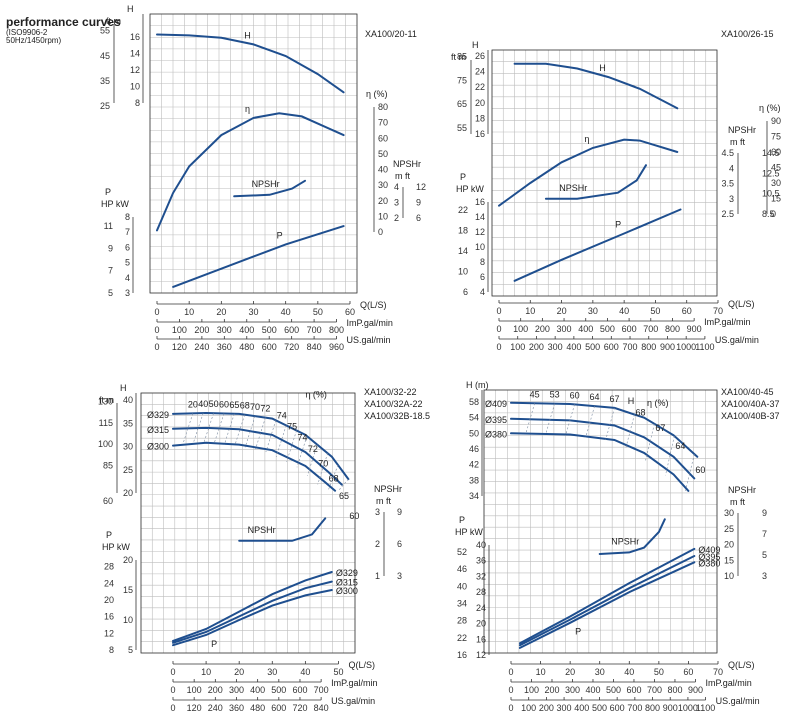 Image resolution: width=791 pixels, height=715 pixels. What do you see at coordinates (318, 312) in the screenshot?
I see `axis-tick-label: 50` at bounding box center [318, 312].